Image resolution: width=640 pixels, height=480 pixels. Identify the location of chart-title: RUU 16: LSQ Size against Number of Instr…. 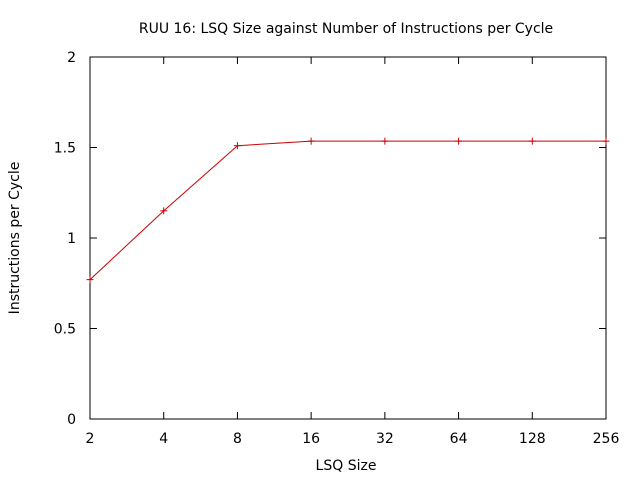
(346, 29).